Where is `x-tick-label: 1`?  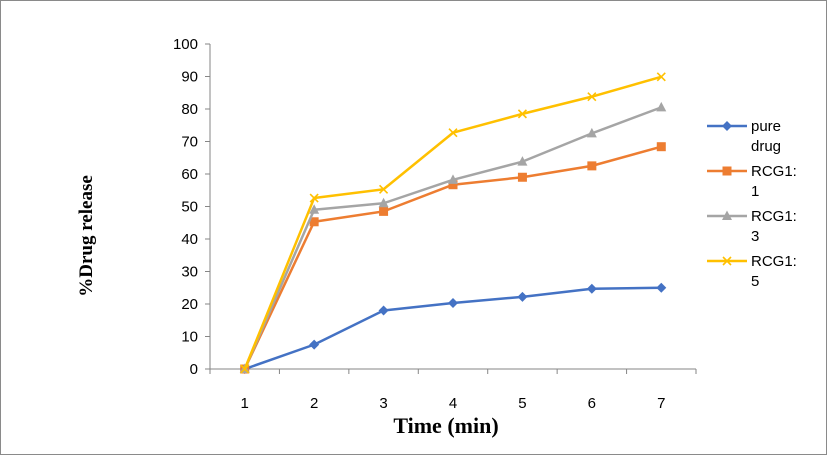
x-tick-label: 1 is located at coordinates (245, 403).